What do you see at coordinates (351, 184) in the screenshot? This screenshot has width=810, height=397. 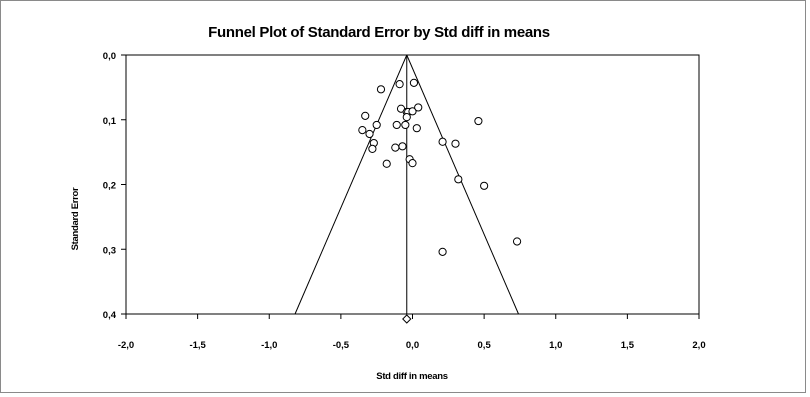 I see `funnel-left-line` at bounding box center [351, 184].